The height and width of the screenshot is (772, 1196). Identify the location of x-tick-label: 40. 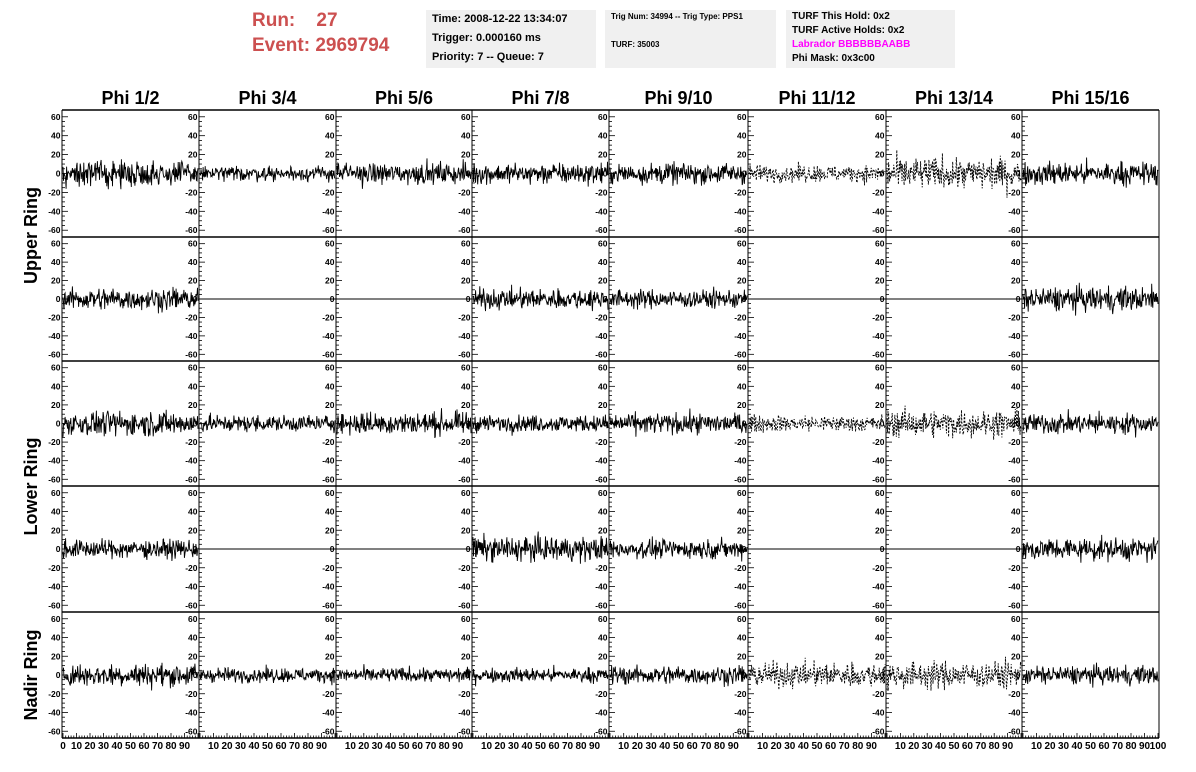
(527, 746).